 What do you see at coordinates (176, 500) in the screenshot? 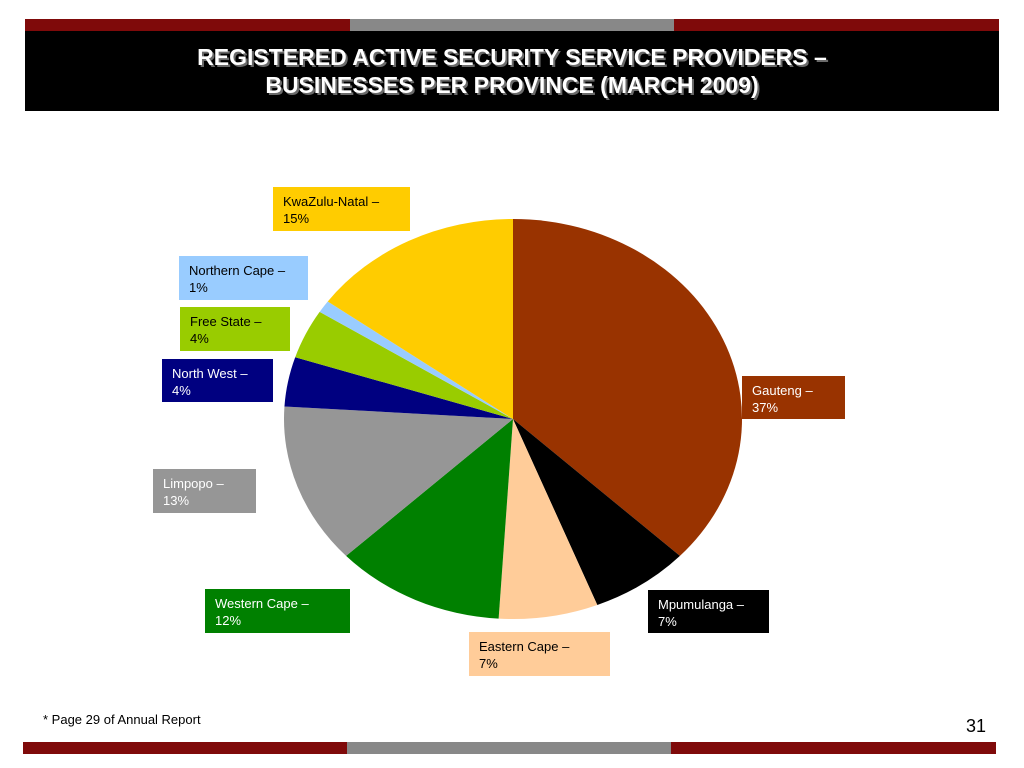
I see `label-percent: 13%` at bounding box center [176, 500].